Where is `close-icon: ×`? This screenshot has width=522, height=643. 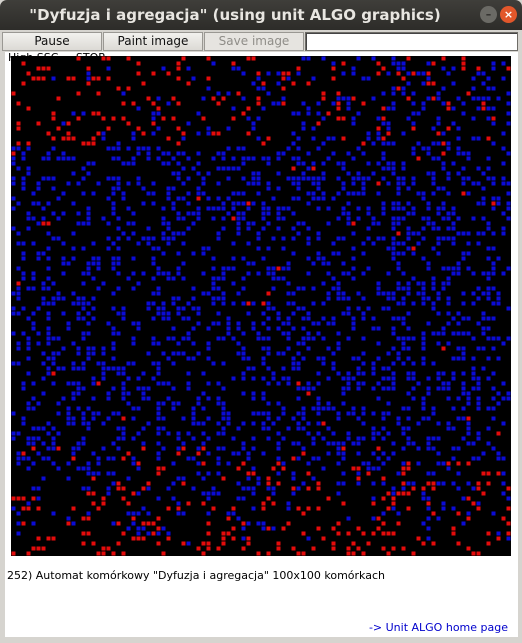
close-icon: × is located at coordinates (508, 14).